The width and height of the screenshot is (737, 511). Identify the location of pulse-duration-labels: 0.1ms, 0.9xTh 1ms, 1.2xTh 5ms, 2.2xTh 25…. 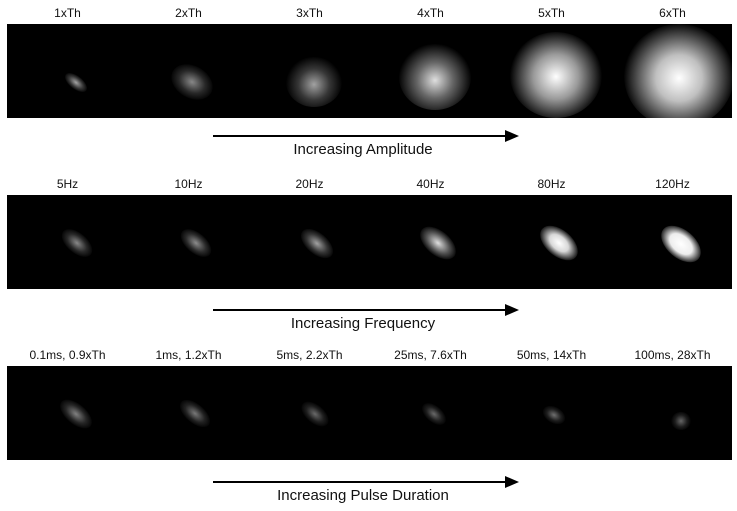
(369, 355).